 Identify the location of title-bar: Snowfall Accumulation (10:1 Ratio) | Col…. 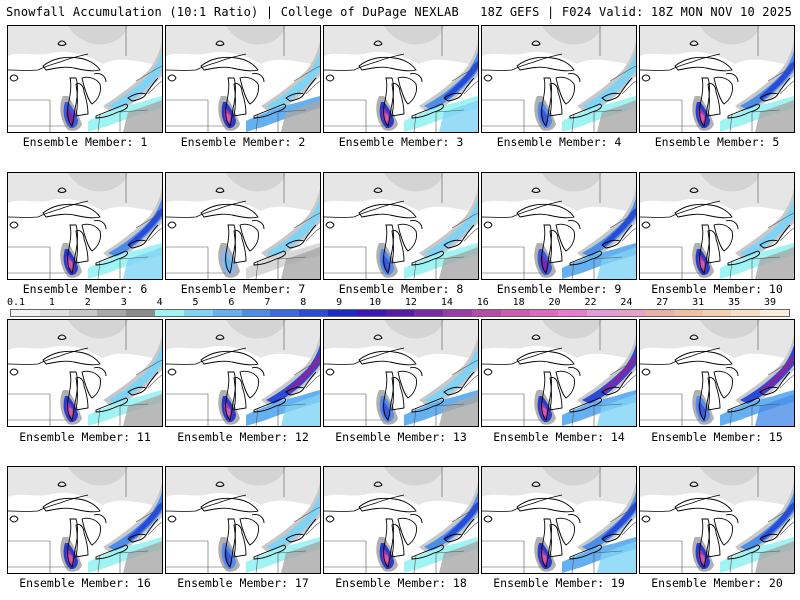
(400, 11).